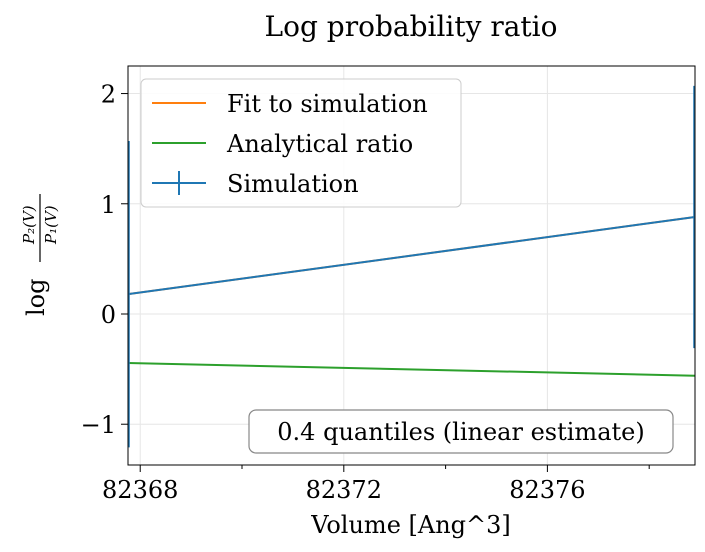  I want to click on series-analytical-ratio-line, so click(411, 369).